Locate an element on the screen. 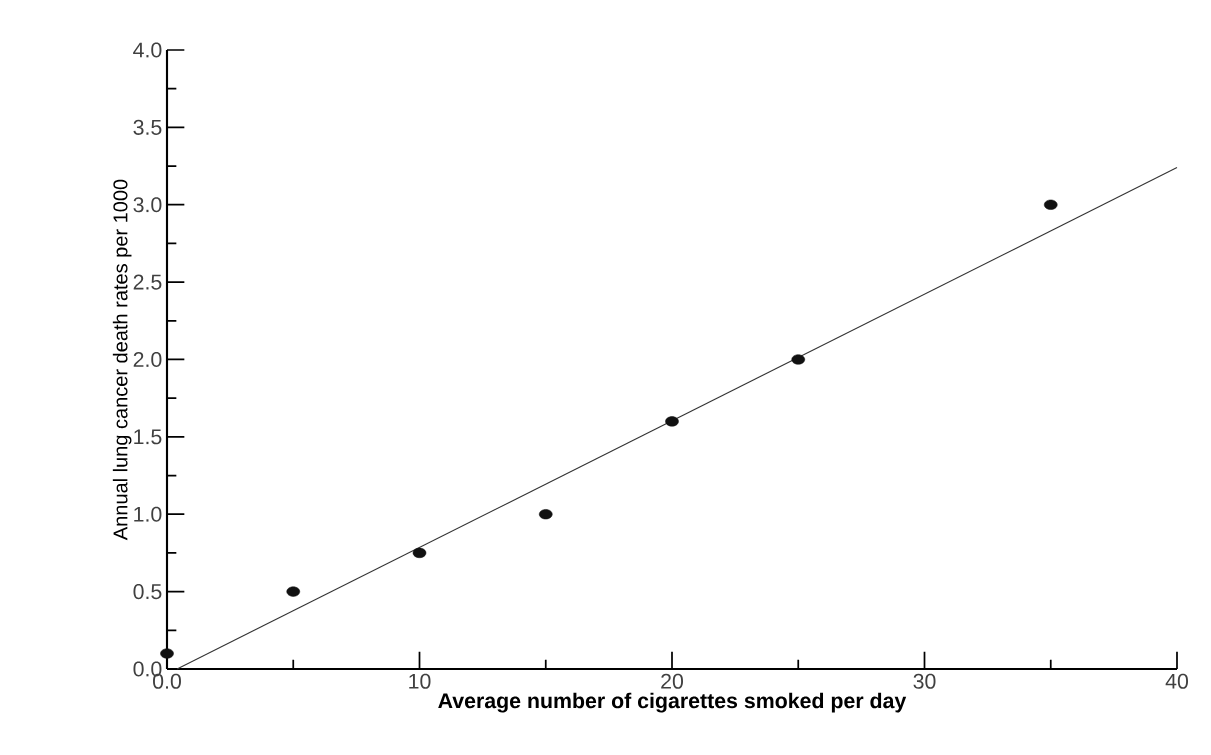  y-tick-label: 4.0 is located at coordinates (147, 50).